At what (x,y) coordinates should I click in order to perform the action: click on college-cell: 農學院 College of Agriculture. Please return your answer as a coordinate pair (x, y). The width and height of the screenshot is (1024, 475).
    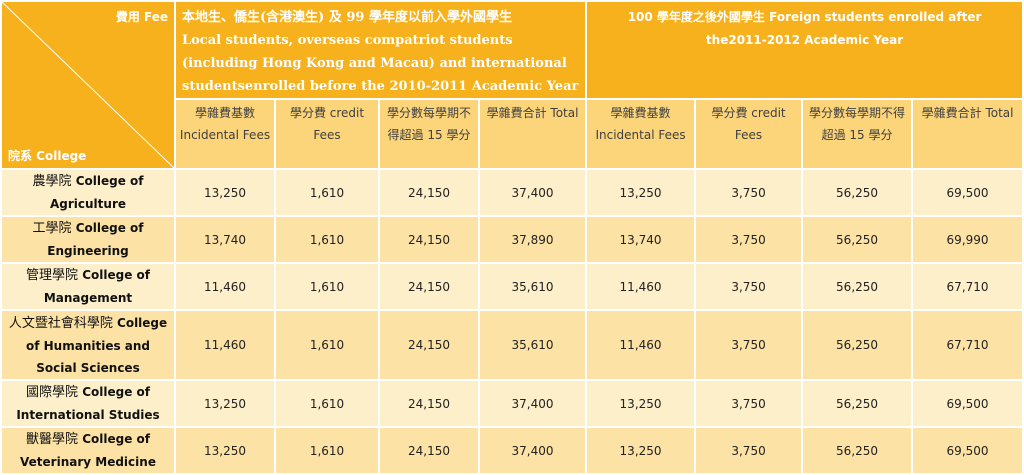
    Looking at the image, I should click on (88, 192).